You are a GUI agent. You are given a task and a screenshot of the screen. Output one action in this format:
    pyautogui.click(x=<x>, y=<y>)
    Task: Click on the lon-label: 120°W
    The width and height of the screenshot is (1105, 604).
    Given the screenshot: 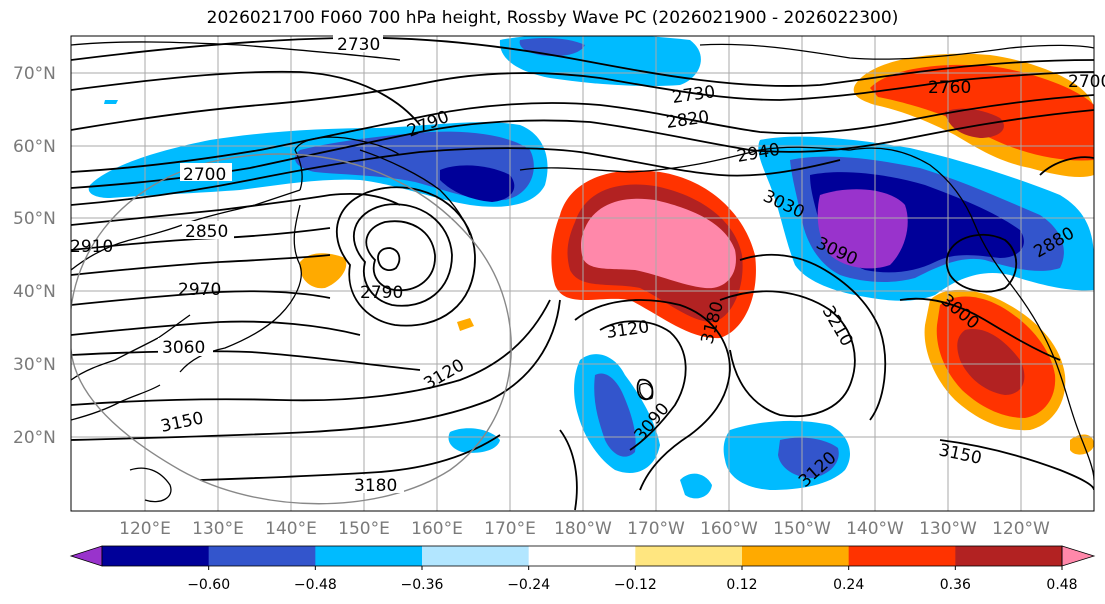 What is the action you would take?
    pyautogui.click(x=1021, y=529)
    